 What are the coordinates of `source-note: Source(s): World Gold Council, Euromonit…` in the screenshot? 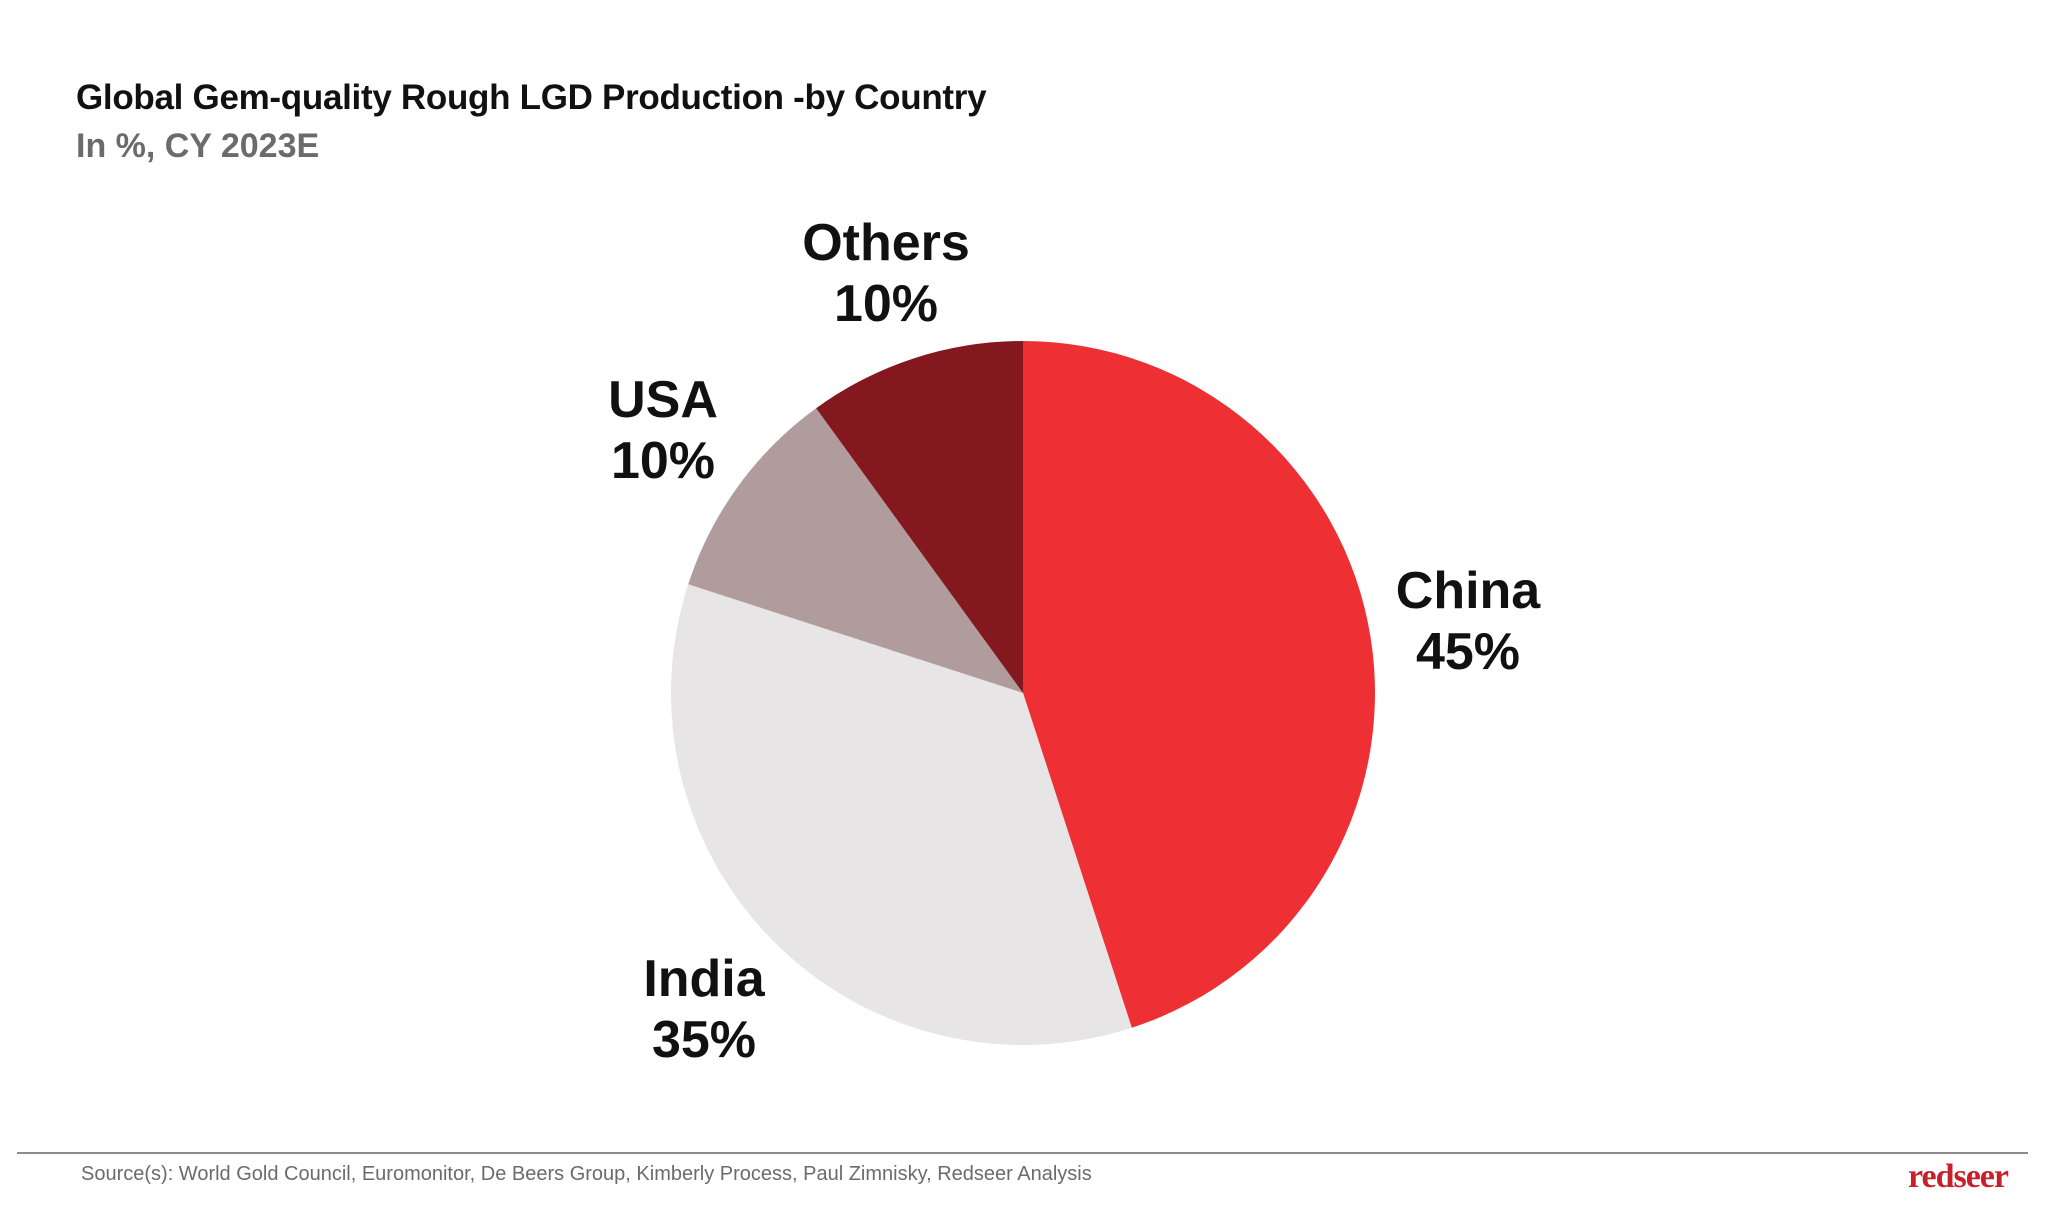 It's located at (586, 1174).